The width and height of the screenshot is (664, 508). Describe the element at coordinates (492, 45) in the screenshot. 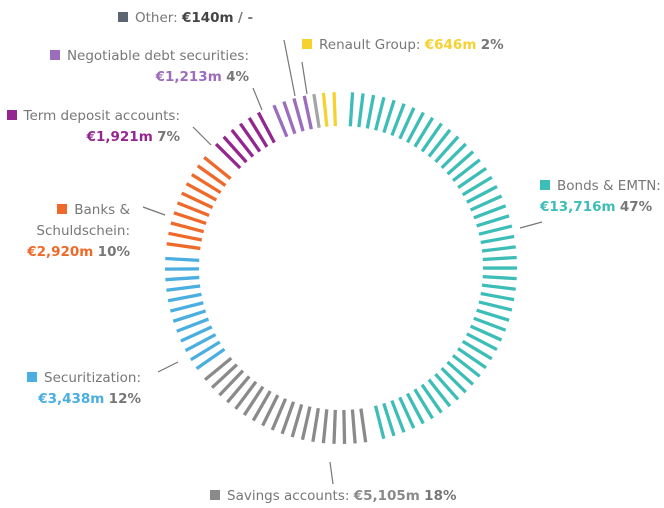

I see `share-label: 2%` at that location.